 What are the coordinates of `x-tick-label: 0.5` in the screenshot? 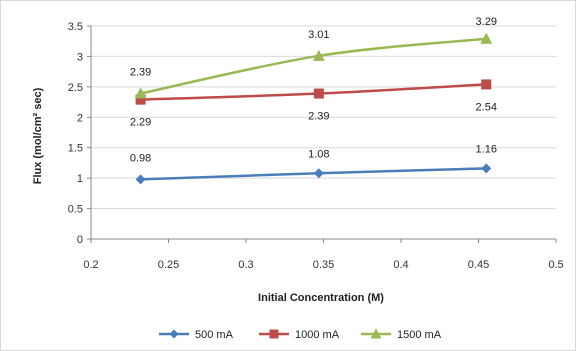 It's located at (555, 265).